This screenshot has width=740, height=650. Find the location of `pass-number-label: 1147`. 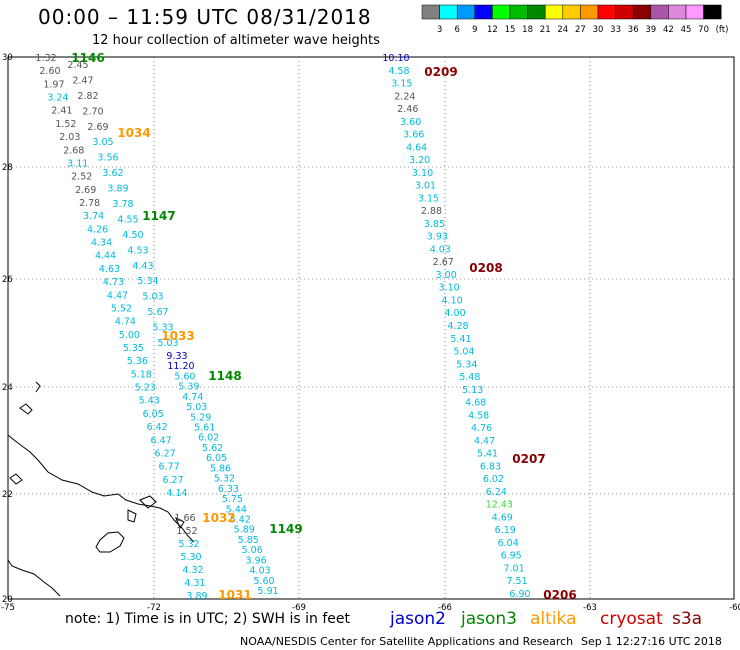

pass-number-label: 1147 is located at coordinates (158, 216).